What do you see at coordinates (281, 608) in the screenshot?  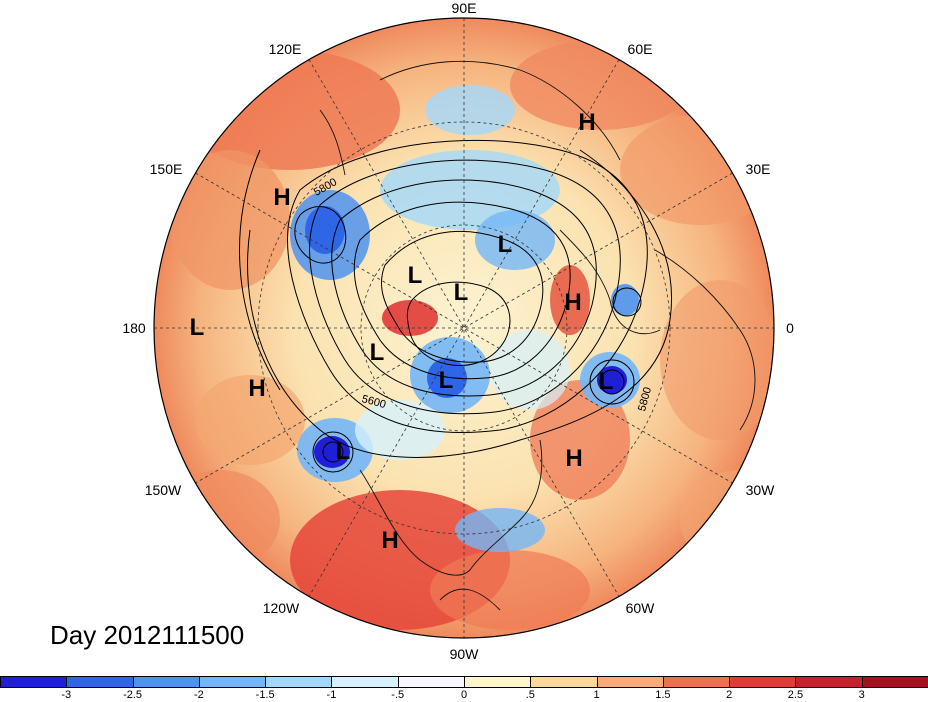 I see `lon-label-120w: 120W` at bounding box center [281, 608].